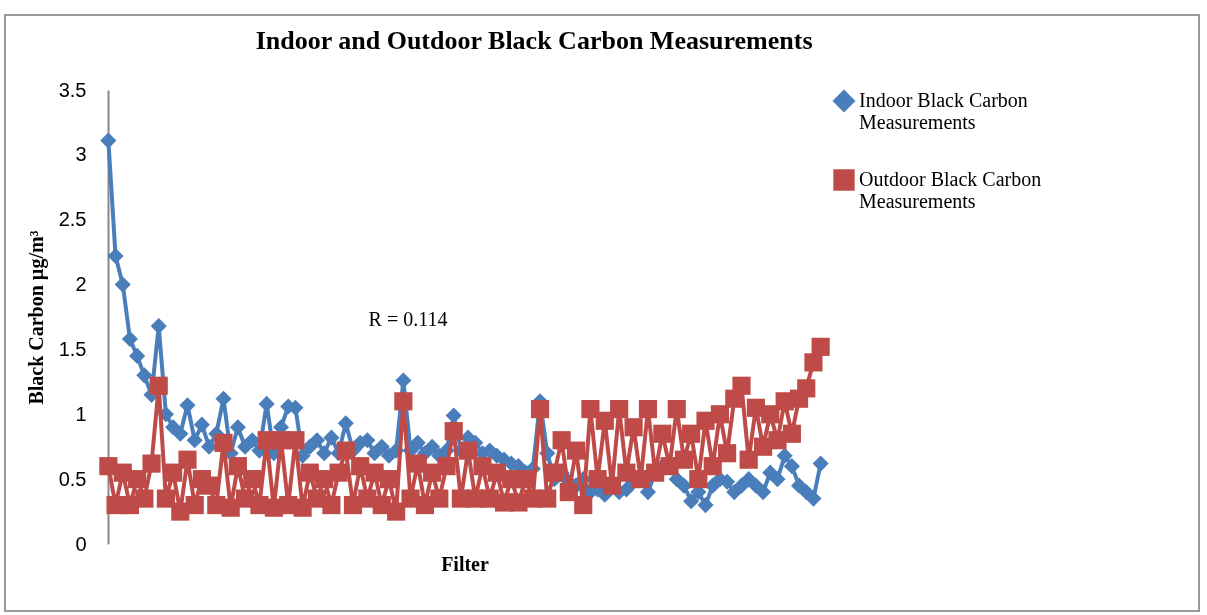  Describe the element at coordinates (408, 319) in the screenshot. I see `annotation: R = 0.114` at that location.